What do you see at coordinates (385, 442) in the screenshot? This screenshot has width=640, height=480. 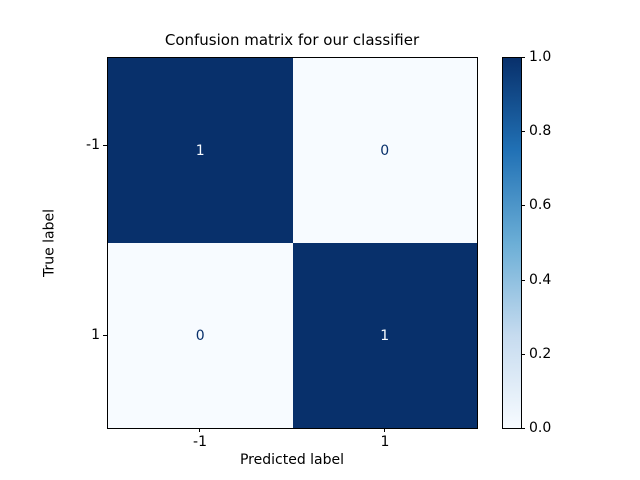 I see `x-tick-label: 1` at bounding box center [385, 442].